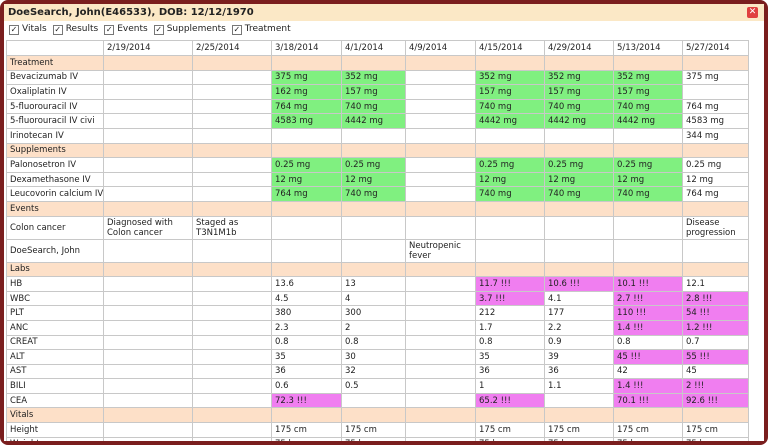 The width and height of the screenshot is (768, 445). What do you see at coordinates (377, 284) in the screenshot?
I see `data-row: HB 13.6 13 11.7 !!! 10.6 !!! 10.1 !!! 12.1` at bounding box center [377, 284].